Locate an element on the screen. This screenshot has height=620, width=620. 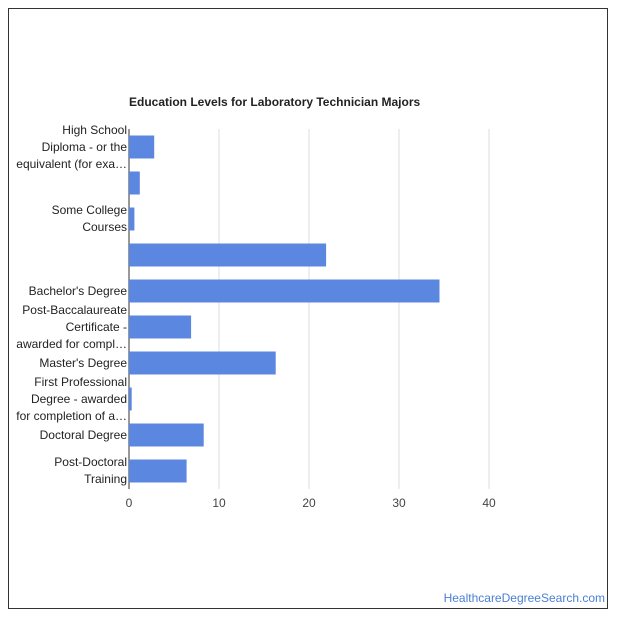
x-tick-label: 40 is located at coordinates (489, 503).